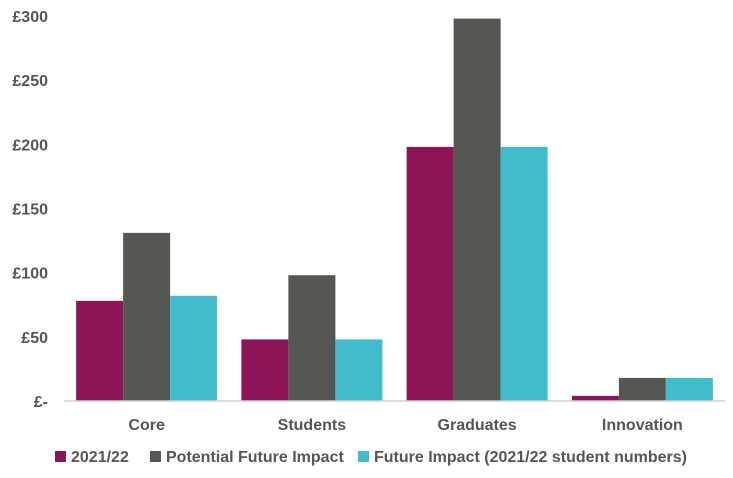 The width and height of the screenshot is (733, 478). Describe the element at coordinates (255, 457) in the screenshot. I see `legend-label: Potential Future Impact` at that location.